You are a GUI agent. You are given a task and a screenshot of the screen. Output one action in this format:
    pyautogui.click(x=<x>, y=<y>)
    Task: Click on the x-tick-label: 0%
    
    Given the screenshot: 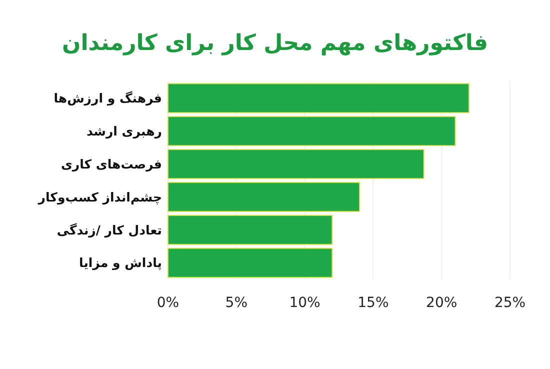 What is the action you would take?
    pyautogui.click(x=168, y=303)
    